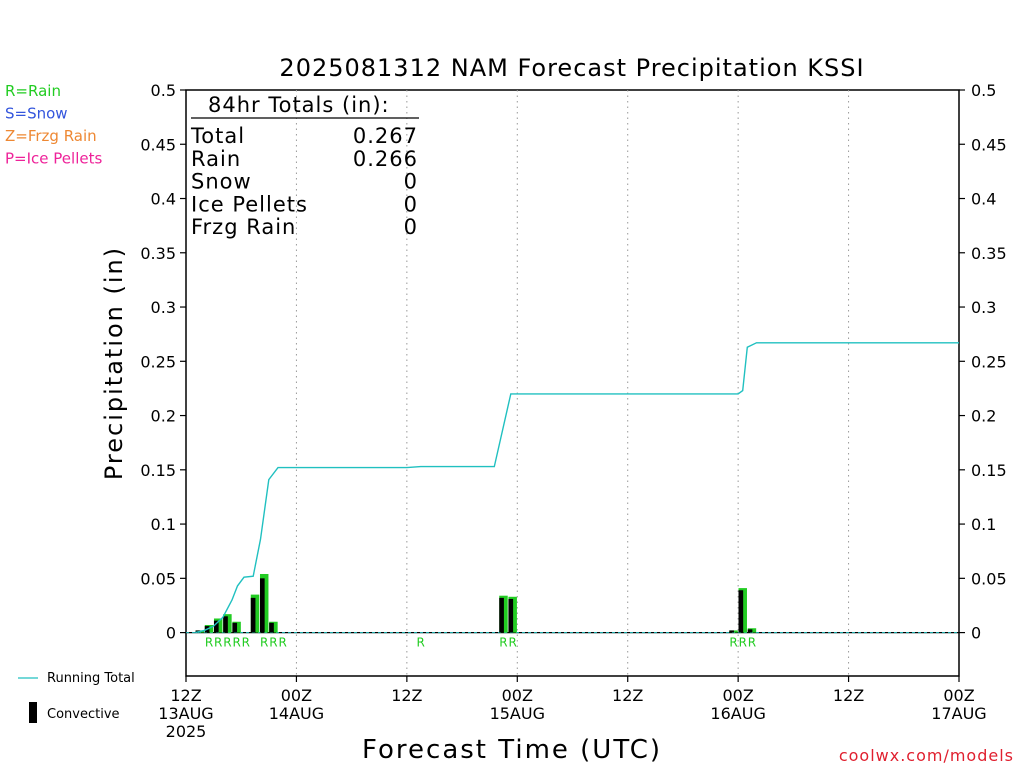 The image size is (1024, 768). Describe the element at coordinates (243, 227) in the screenshot. I see `totals-row-label: Frzg Rain` at that location.